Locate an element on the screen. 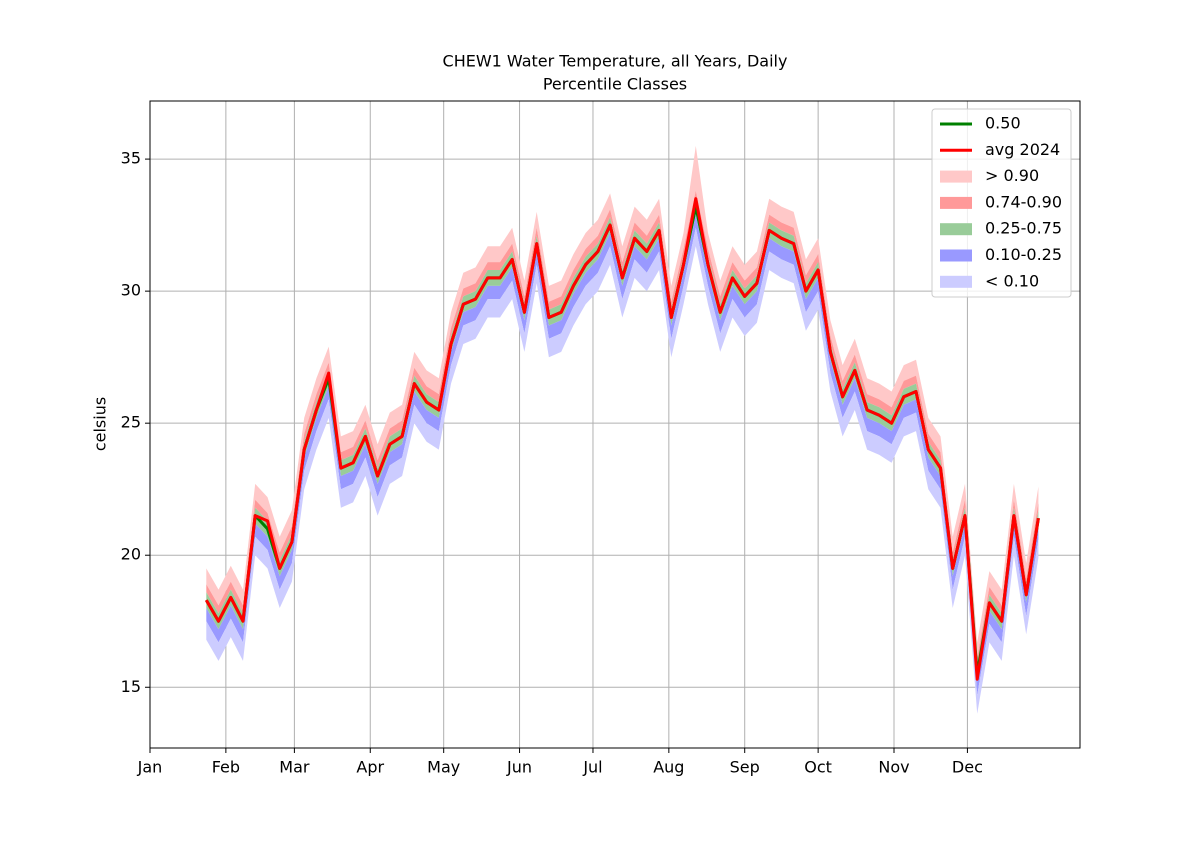 Image resolution: width=1200 pixels, height=844 pixels. legend-label: 0.25-0.75 is located at coordinates (1023, 228).